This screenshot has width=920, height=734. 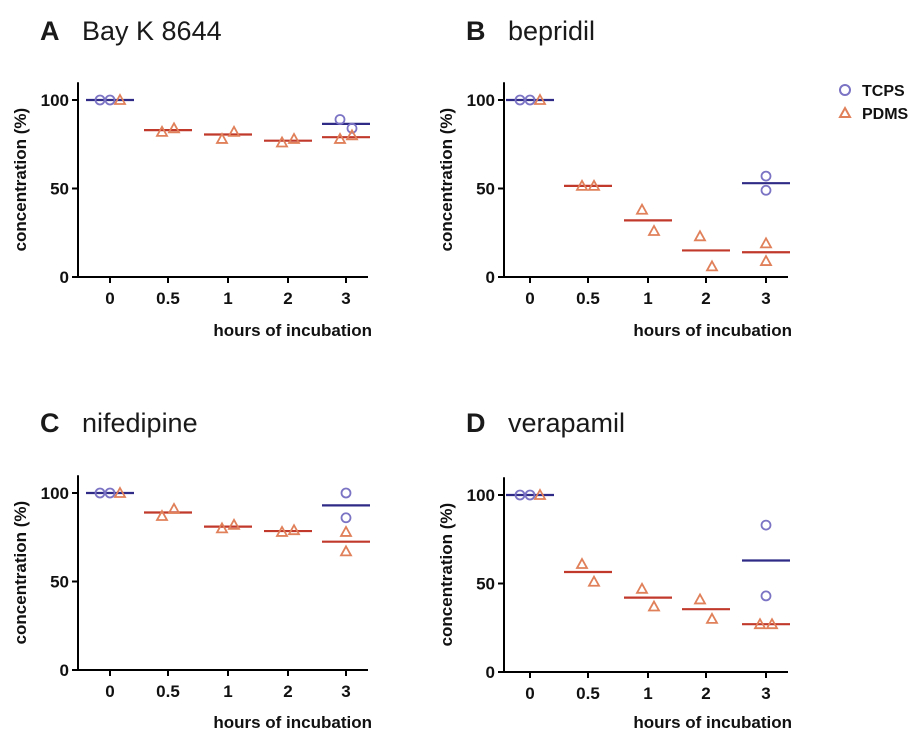 What do you see at coordinates (885, 114) in the screenshot?
I see `legend-pdms-label: PDMS` at bounding box center [885, 114].